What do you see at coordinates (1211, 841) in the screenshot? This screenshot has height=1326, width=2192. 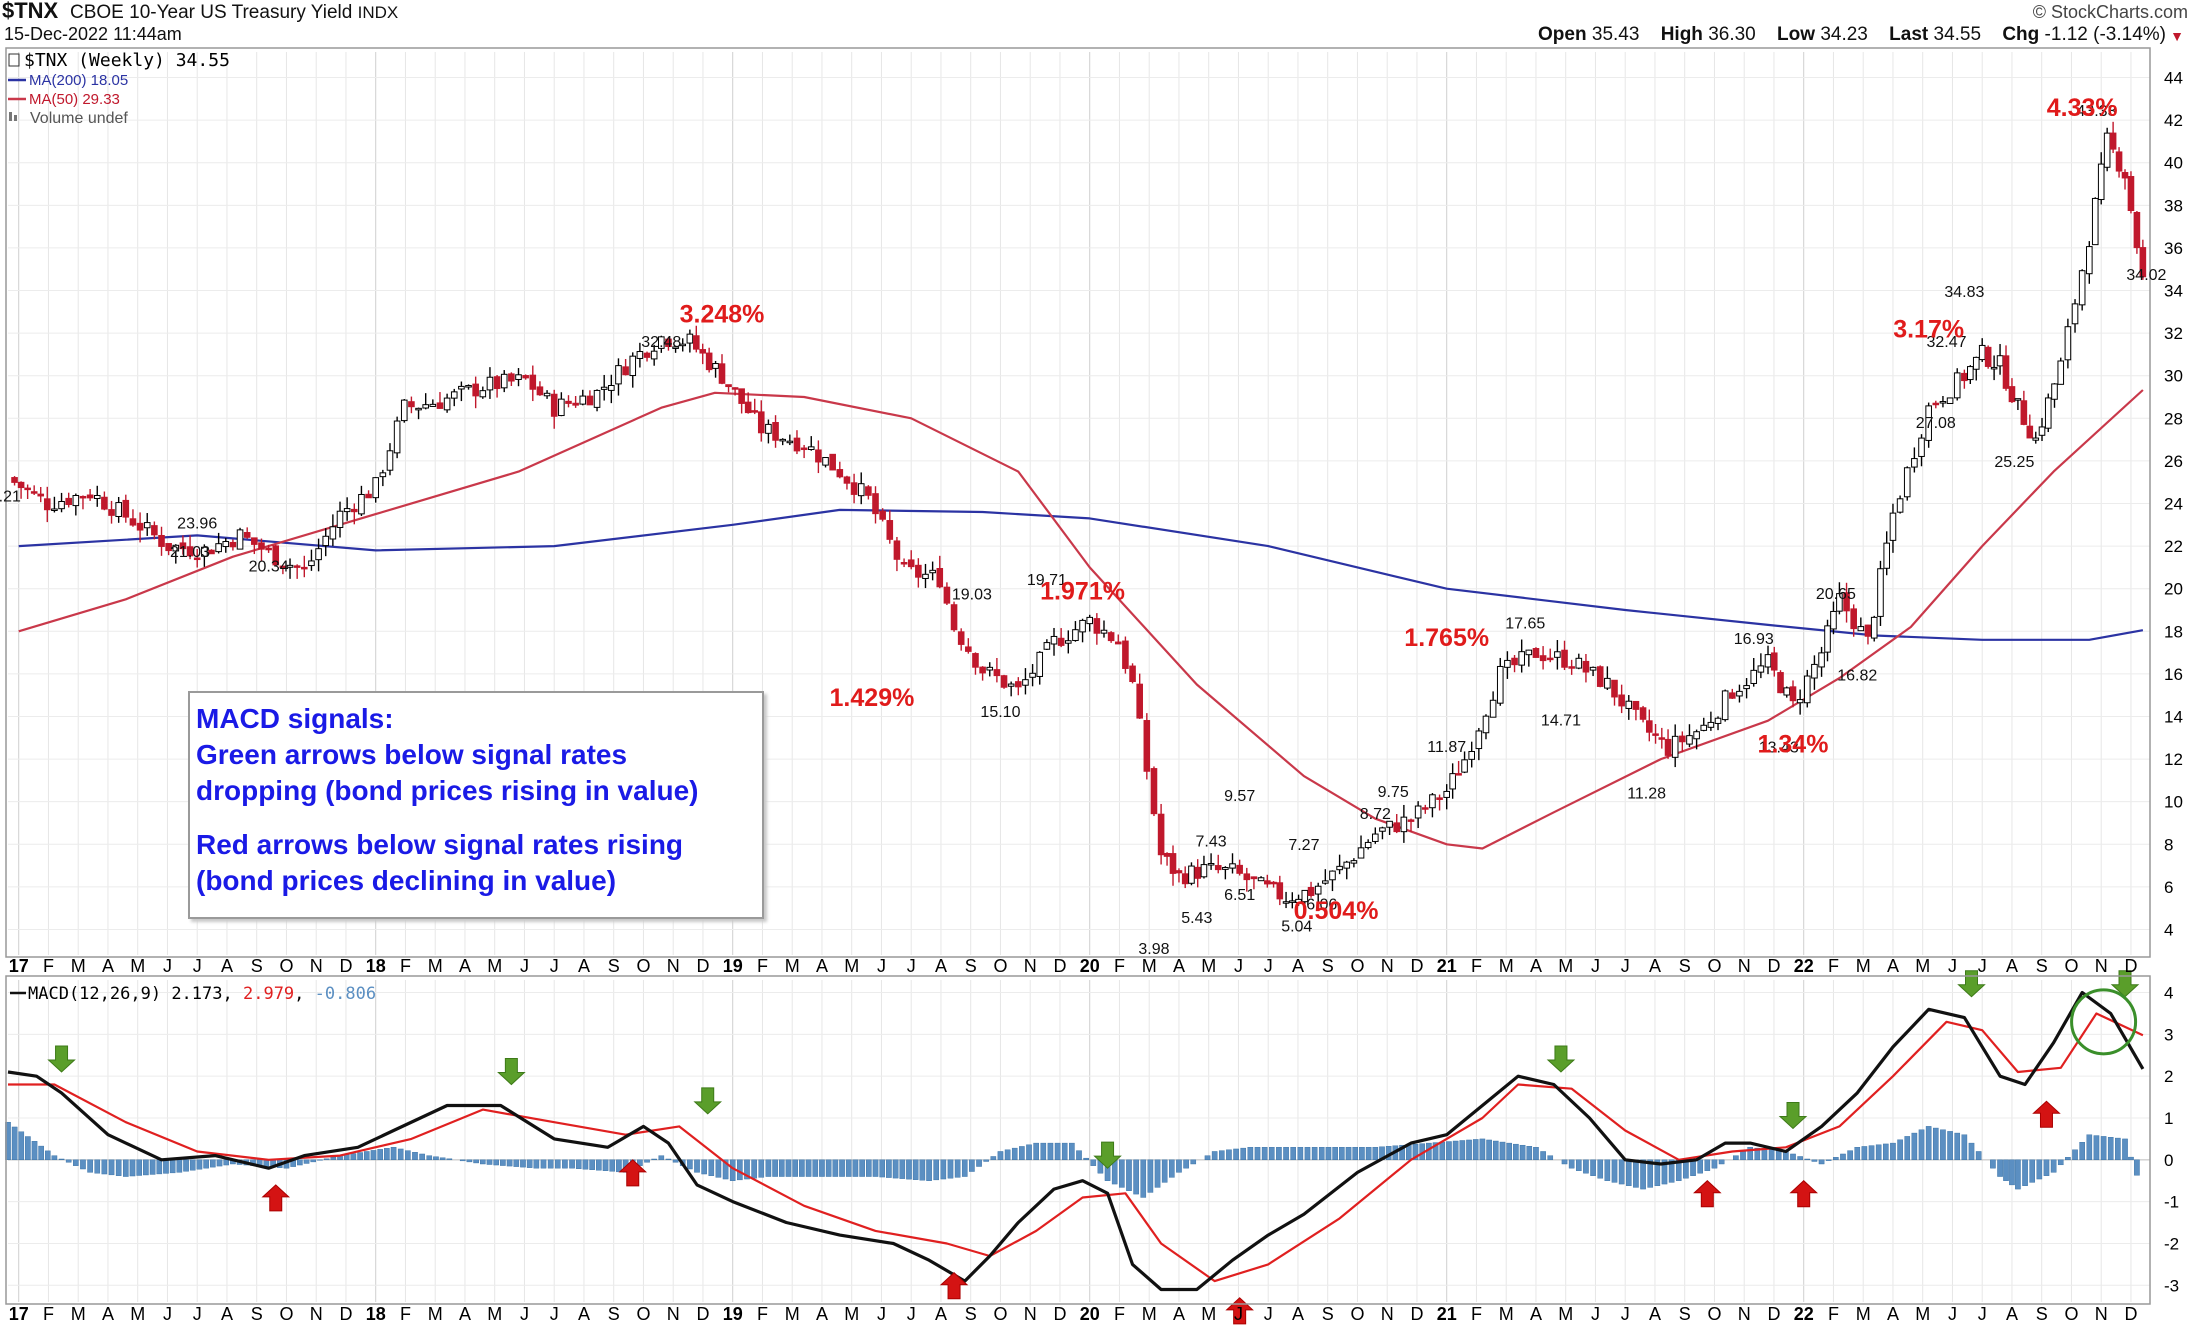 I see `price-value-label: 7.43` at bounding box center [1211, 841].